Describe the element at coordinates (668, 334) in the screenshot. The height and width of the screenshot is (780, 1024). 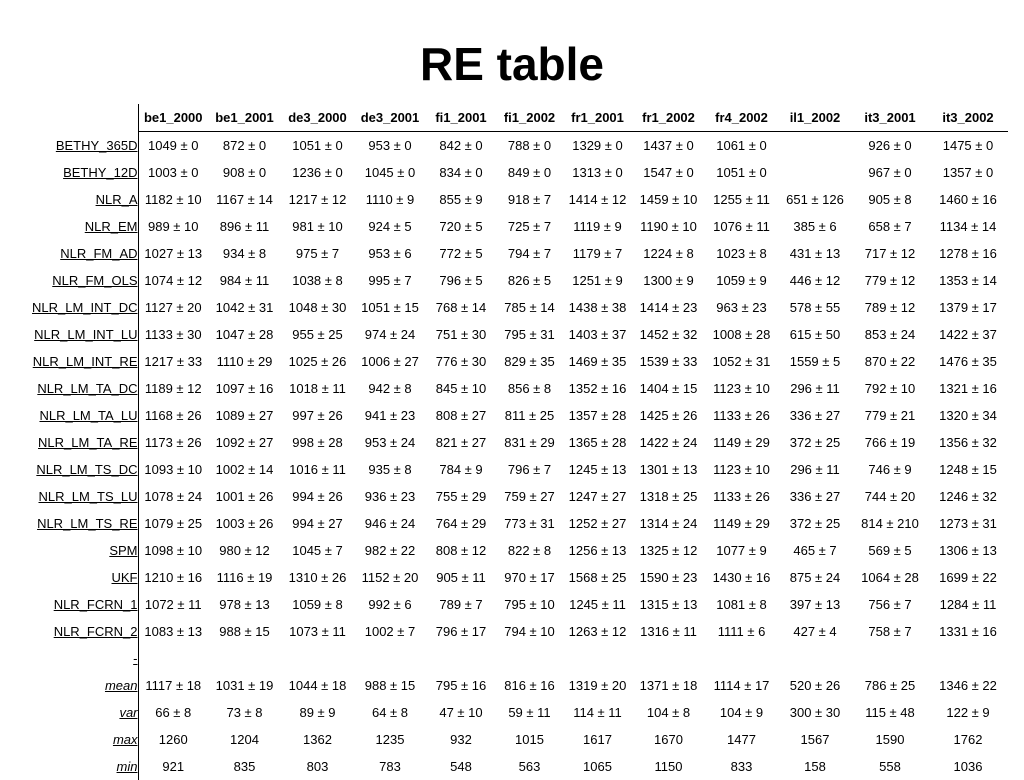
I see `cell: 1452 ± 32` at that location.